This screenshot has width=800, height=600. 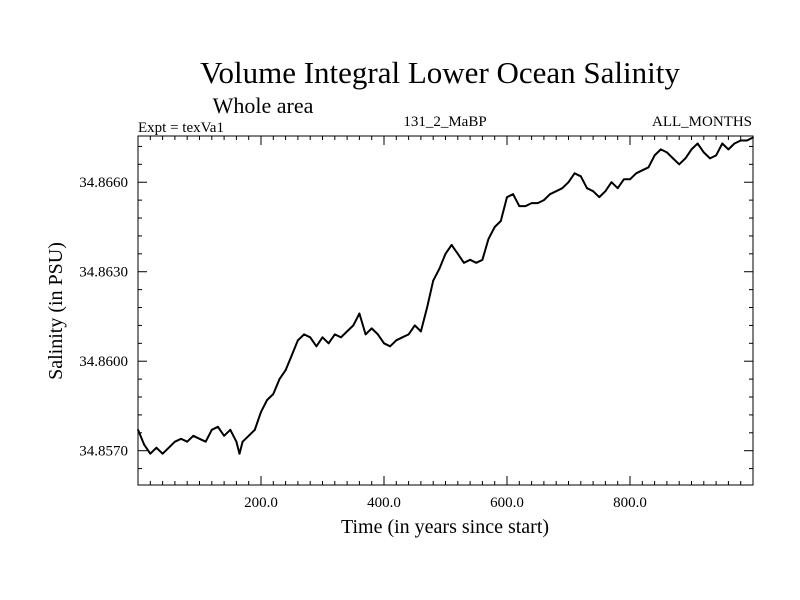 What do you see at coordinates (181, 128) in the screenshot?
I see `experiment-label: Expt = texVa1` at bounding box center [181, 128].